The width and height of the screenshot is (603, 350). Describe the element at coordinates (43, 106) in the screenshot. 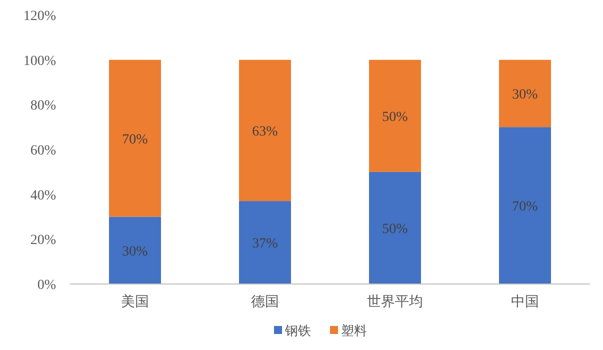

I see `y-tick-label: 80%` at that location.